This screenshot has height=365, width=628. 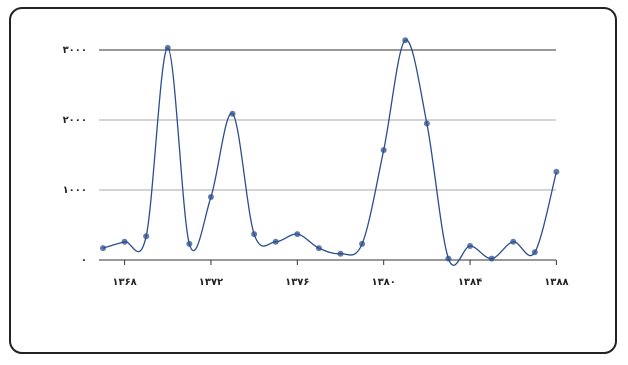 I want to click on y-tick-label: ۳۰۰۰, so click(x=75, y=50).